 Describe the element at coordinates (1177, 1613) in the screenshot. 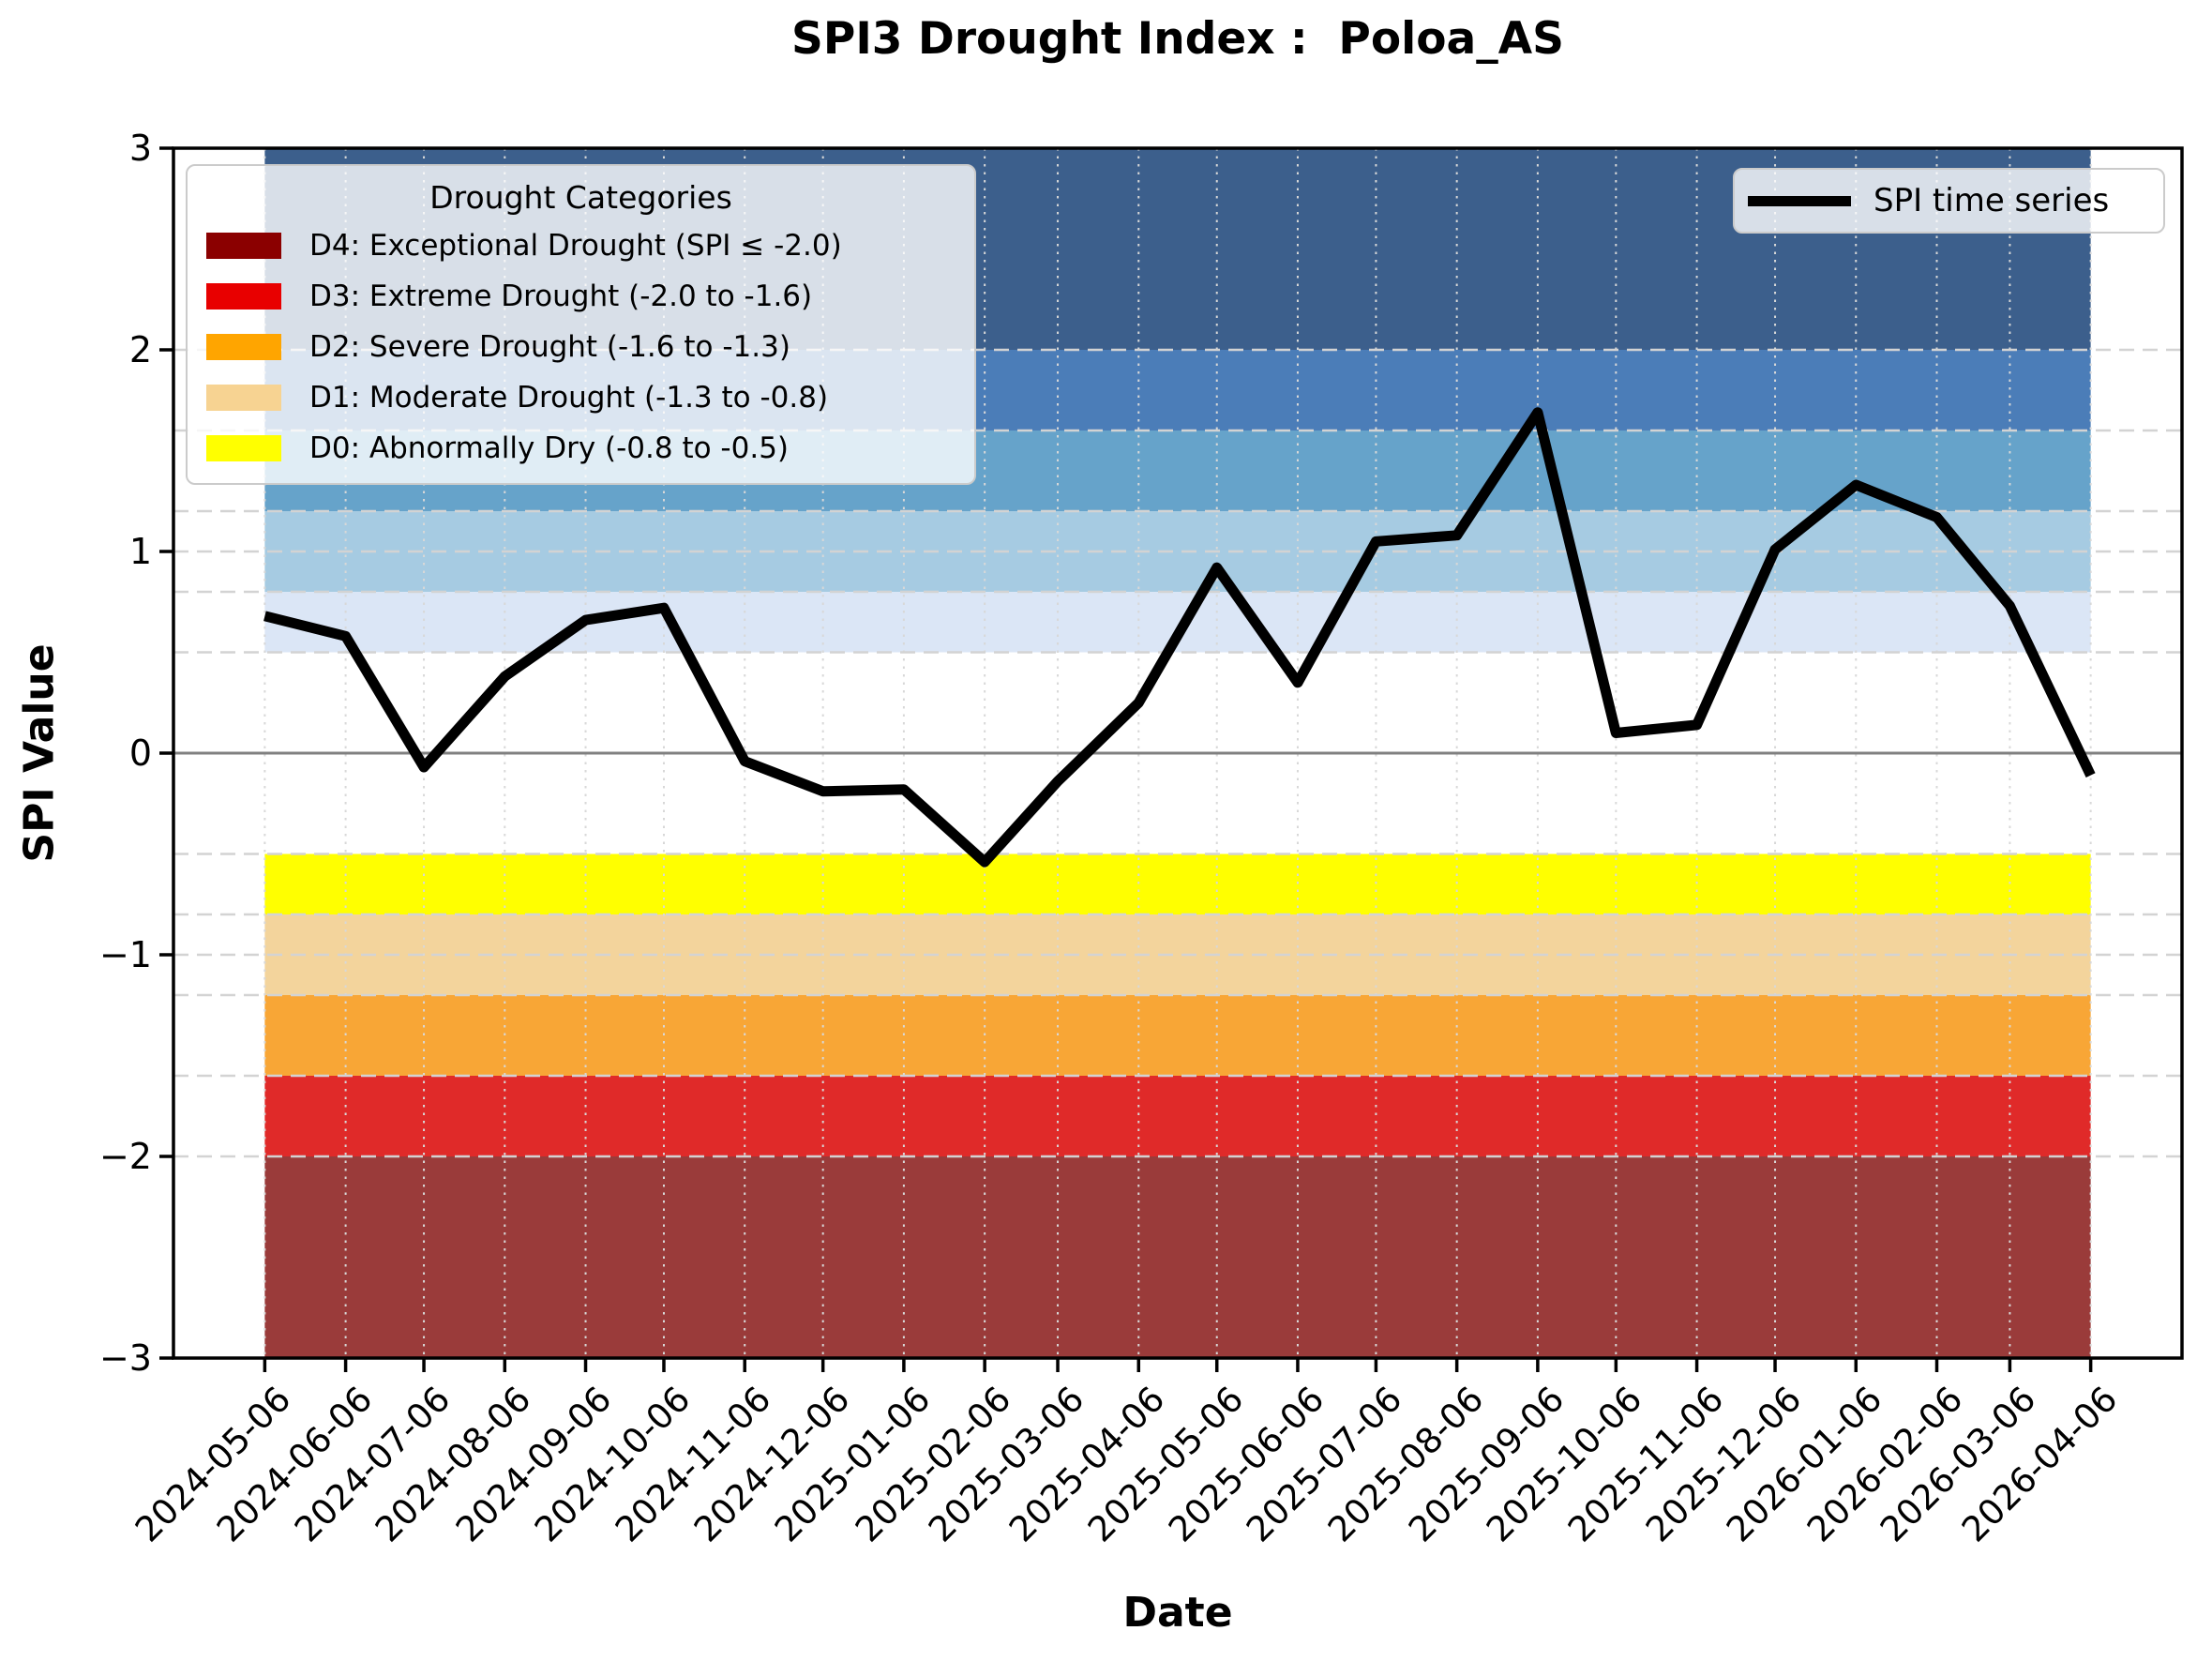

I see `x-axis-label: Date` at that location.